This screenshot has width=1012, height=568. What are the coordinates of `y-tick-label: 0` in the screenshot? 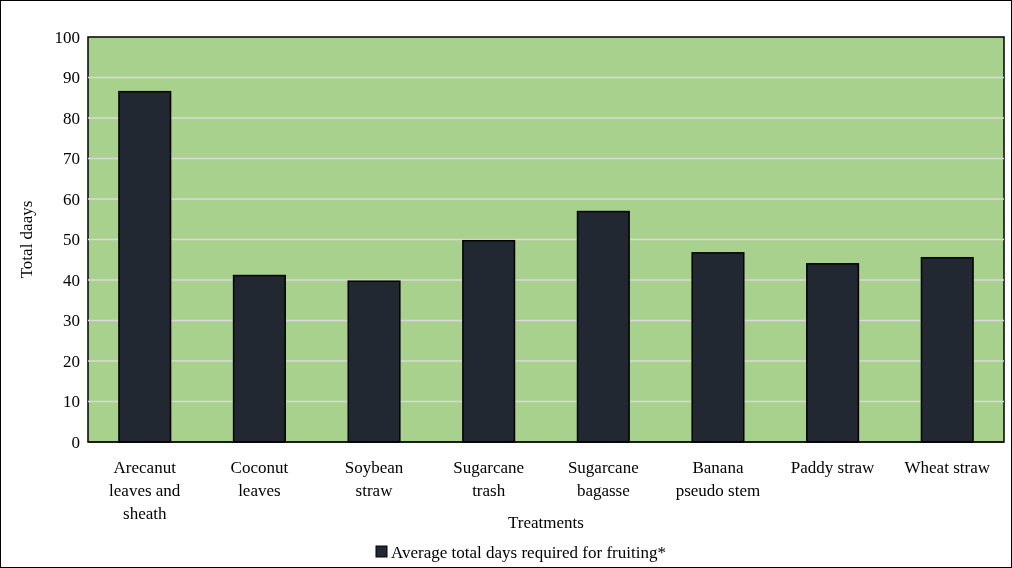 It's located at (75, 442).